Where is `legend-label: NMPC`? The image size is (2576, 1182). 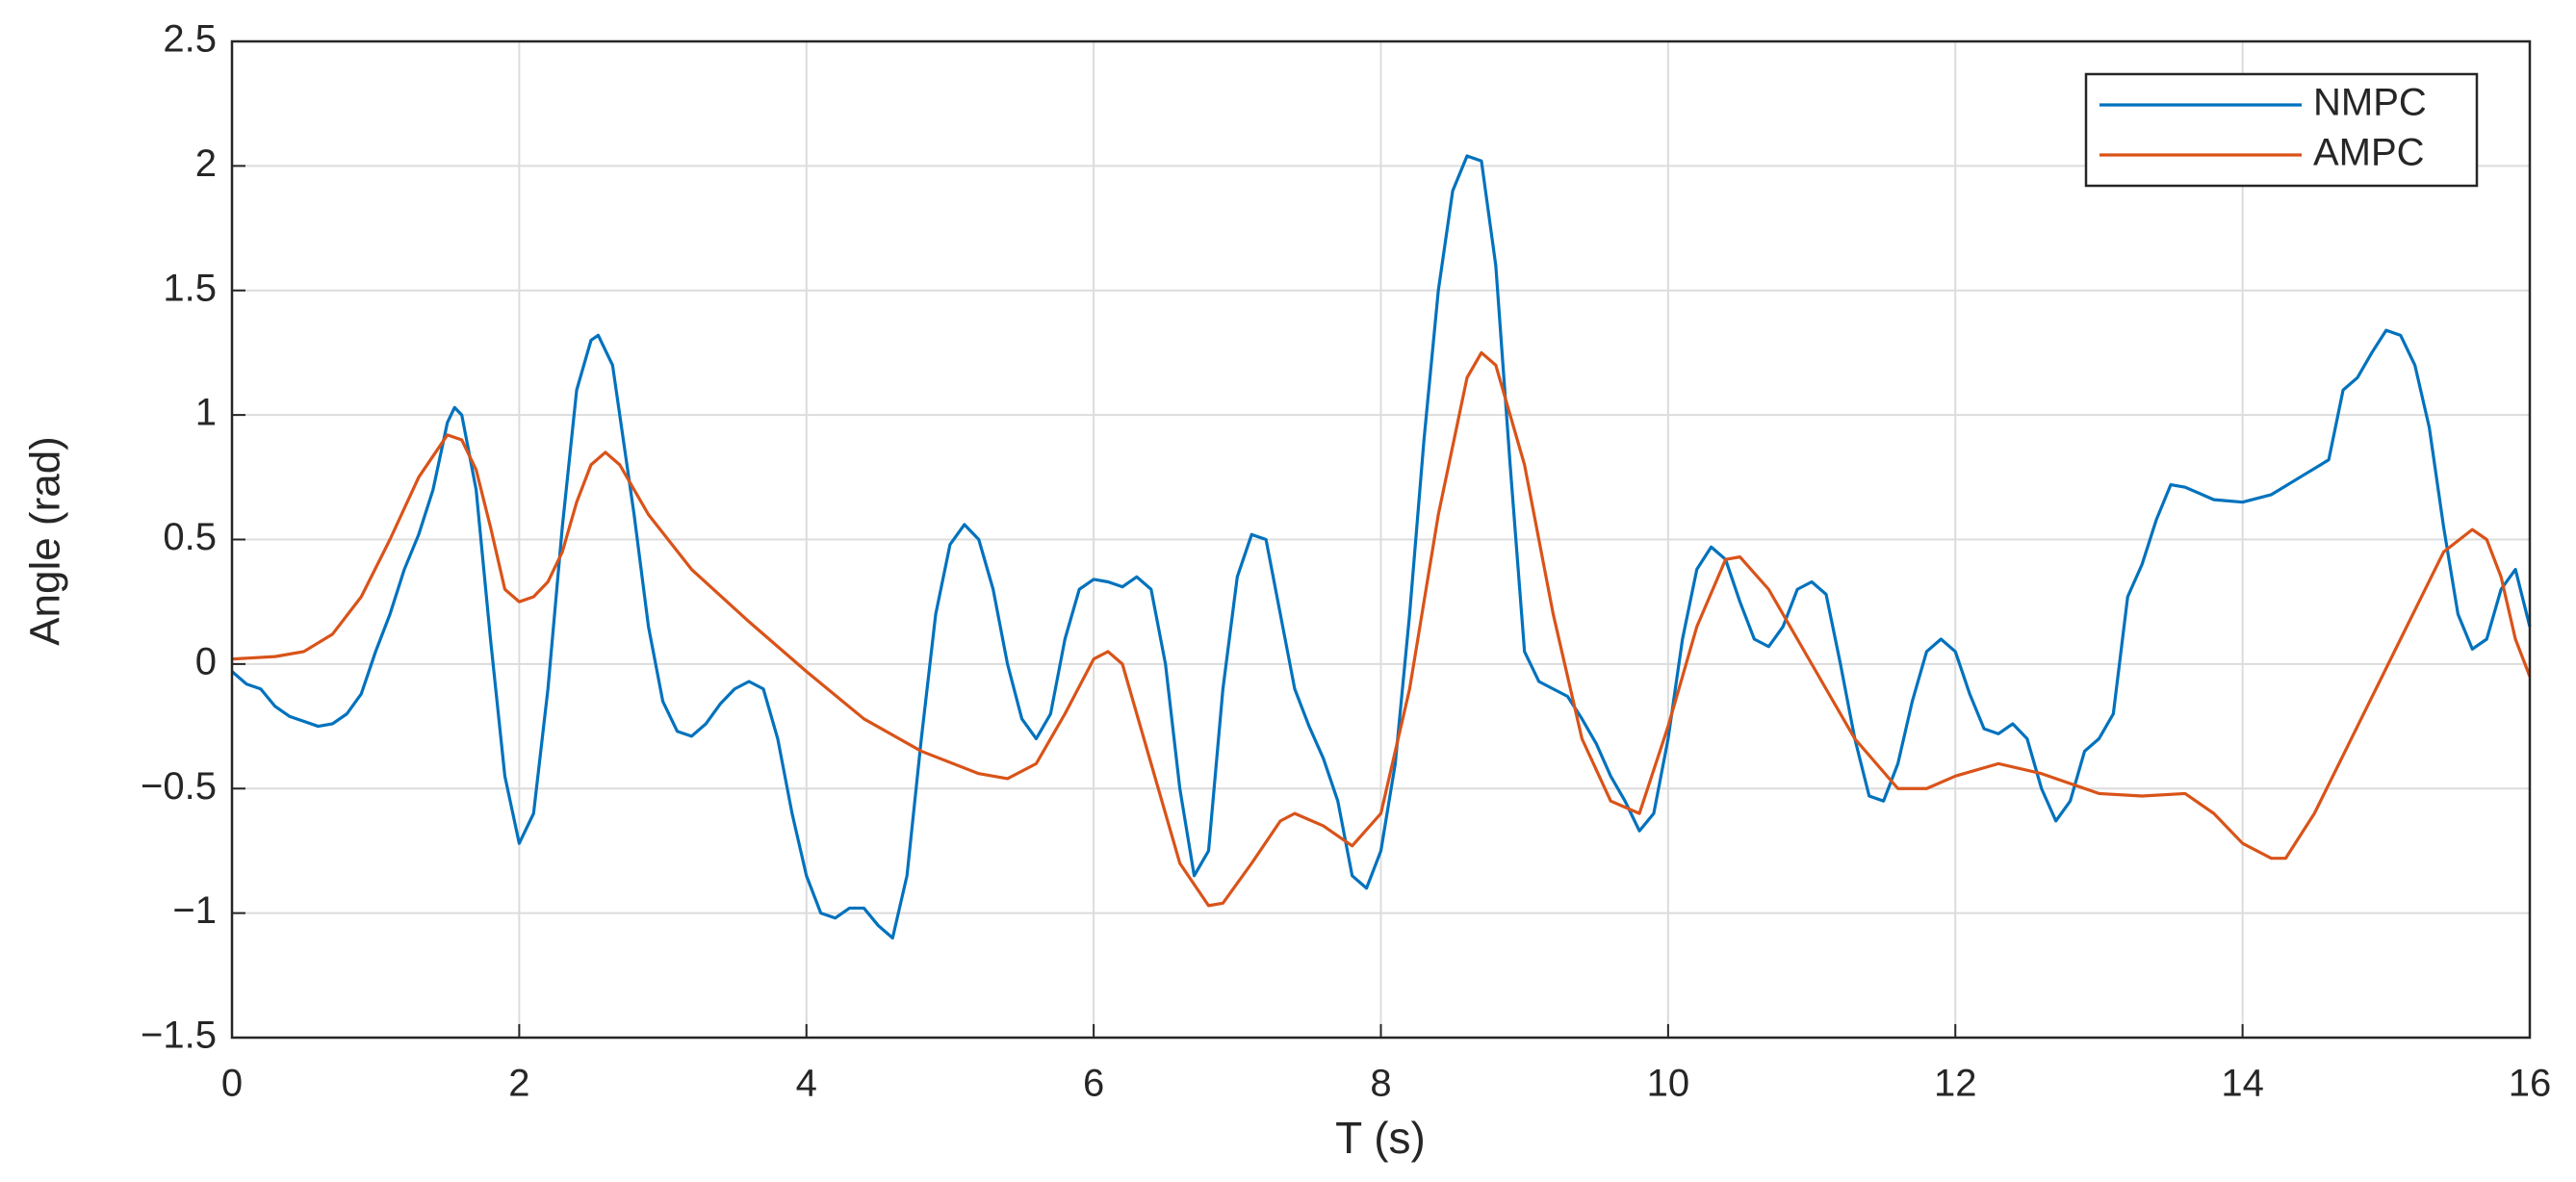 legend-label: NMPC is located at coordinates (2370, 103).